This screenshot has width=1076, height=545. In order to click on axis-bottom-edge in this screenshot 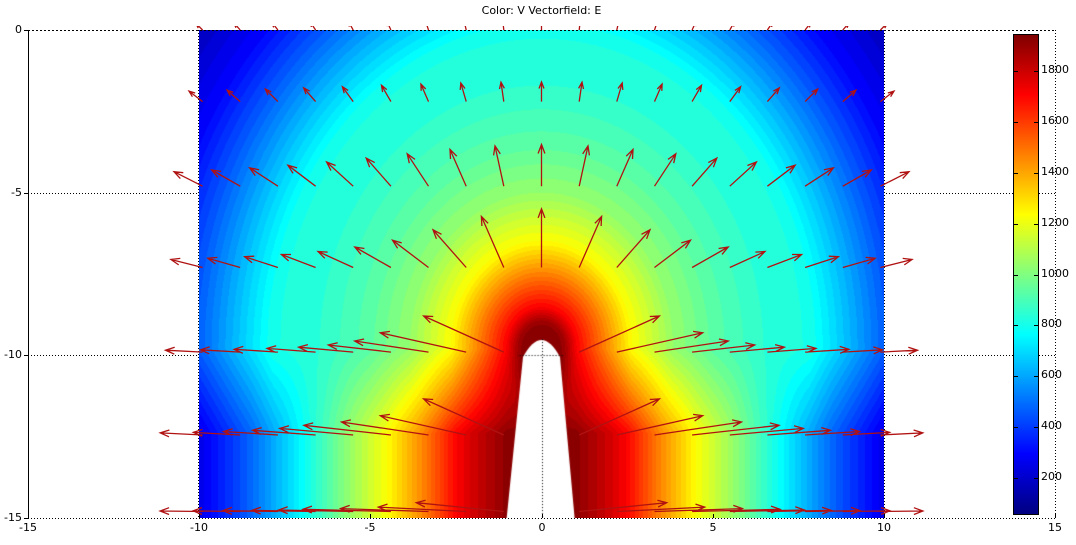, I will do `click(541, 518)`.